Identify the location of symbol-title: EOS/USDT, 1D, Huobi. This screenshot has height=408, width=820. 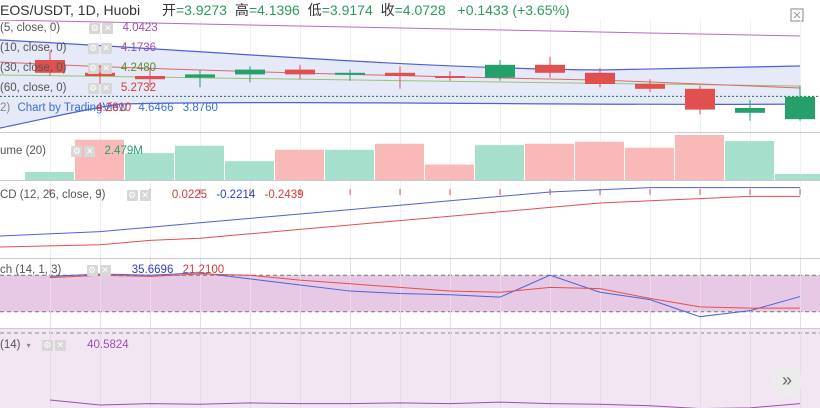
(70, 10).